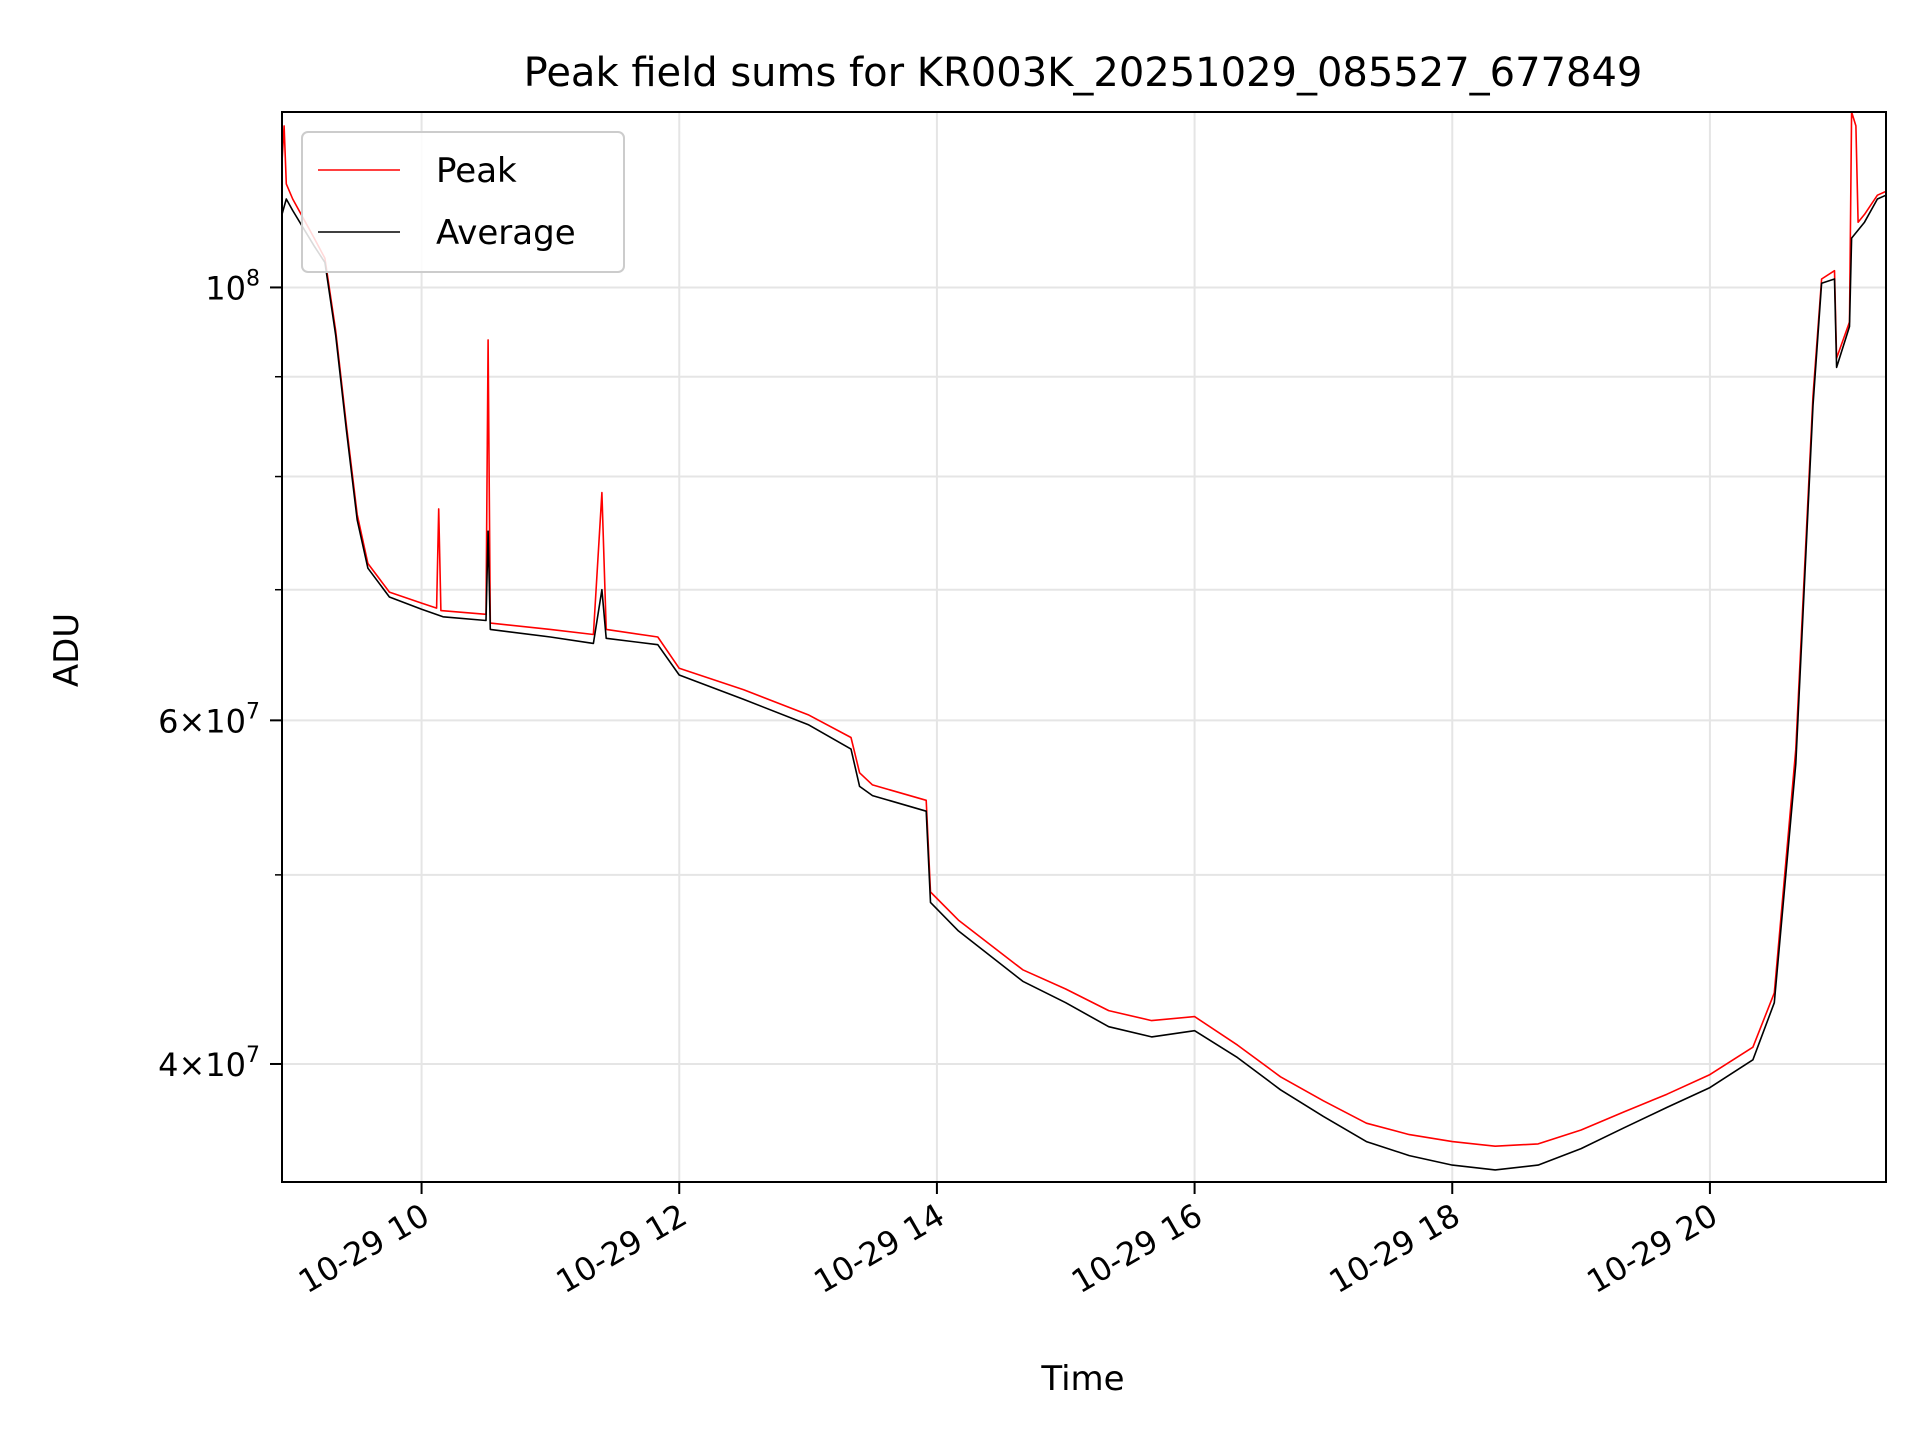 The height and width of the screenshot is (1440, 1920). I want to click on y-axis-label: ADU, so click(67, 650).